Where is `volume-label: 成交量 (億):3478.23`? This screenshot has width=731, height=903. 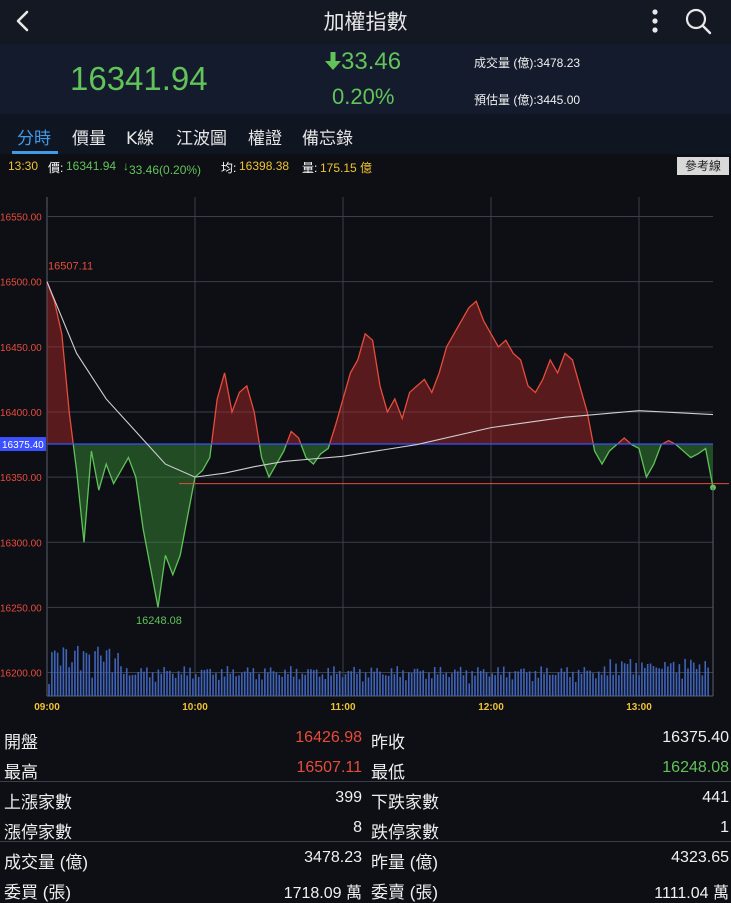
volume-label: 成交量 (億):3478.23 is located at coordinates (527, 63).